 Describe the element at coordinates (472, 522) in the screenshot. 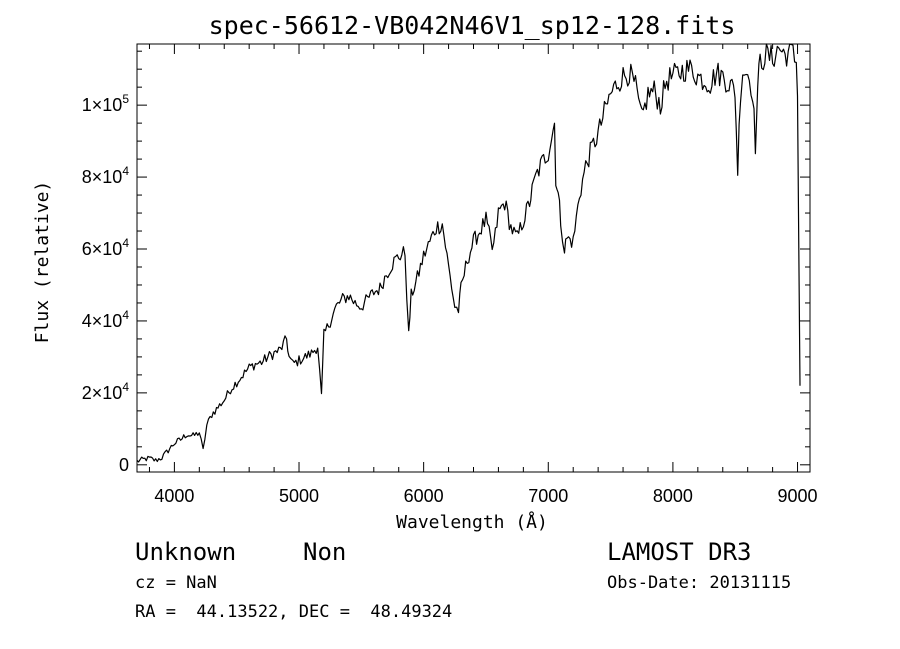

I see `x-axis-label: Wavelength (Å)` at that location.